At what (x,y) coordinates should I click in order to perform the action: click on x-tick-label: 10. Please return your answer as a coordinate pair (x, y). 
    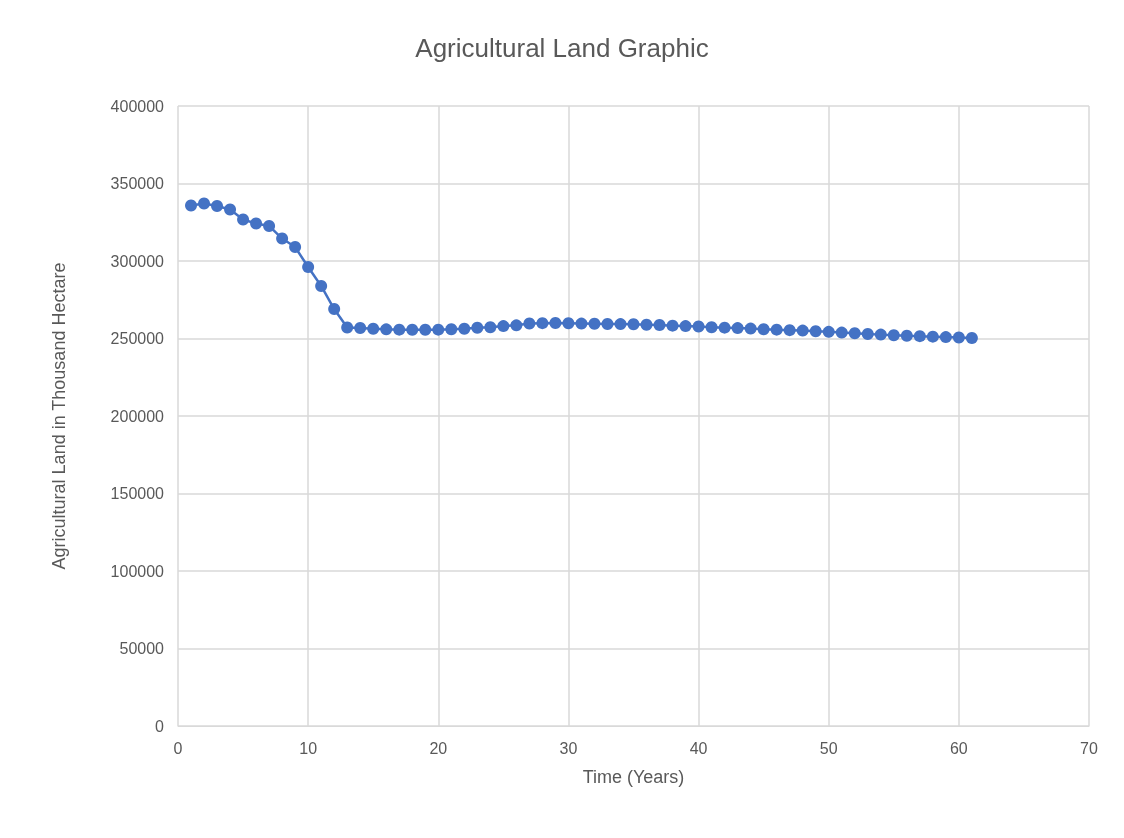
    Looking at the image, I should click on (308, 748).